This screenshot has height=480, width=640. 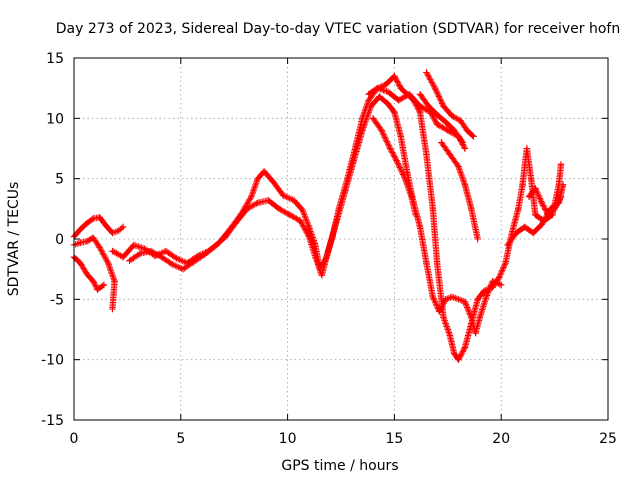 I want to click on y-tick-label: 5, so click(x=59, y=180).